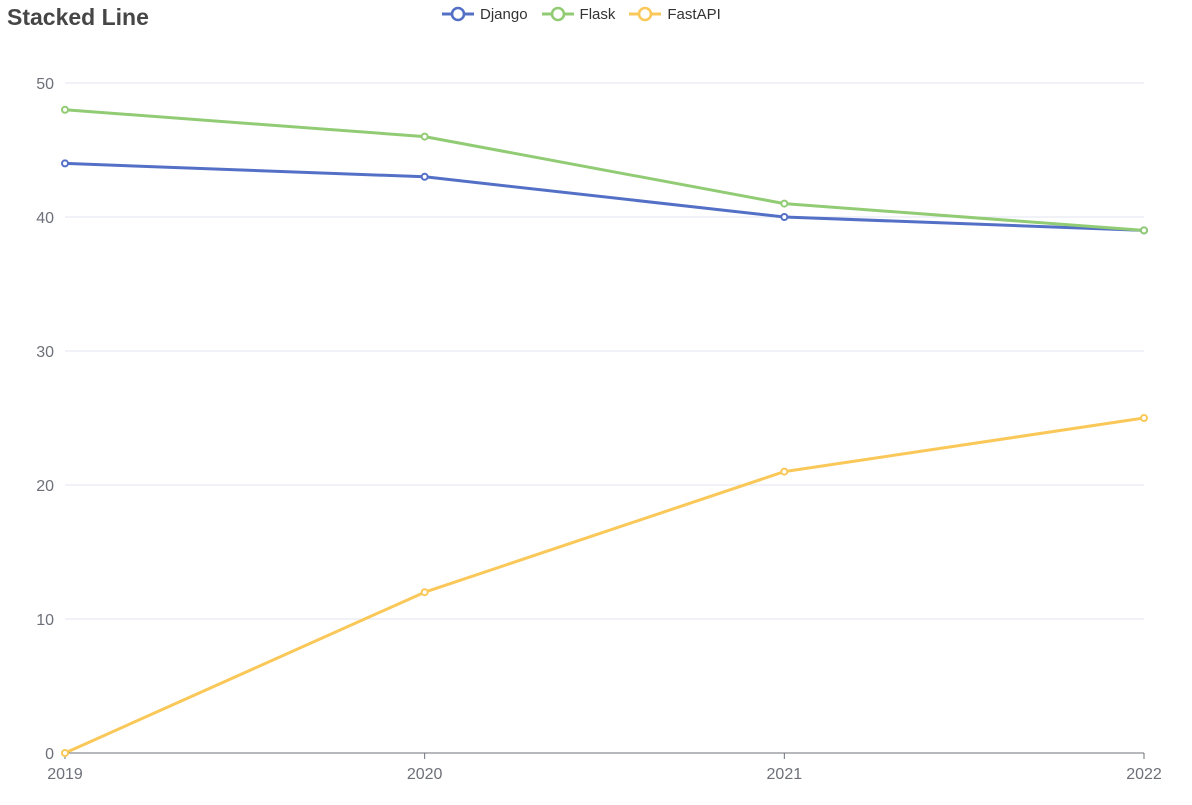  What do you see at coordinates (1144, 774) in the screenshot?
I see `x-tick-label: 2022` at bounding box center [1144, 774].